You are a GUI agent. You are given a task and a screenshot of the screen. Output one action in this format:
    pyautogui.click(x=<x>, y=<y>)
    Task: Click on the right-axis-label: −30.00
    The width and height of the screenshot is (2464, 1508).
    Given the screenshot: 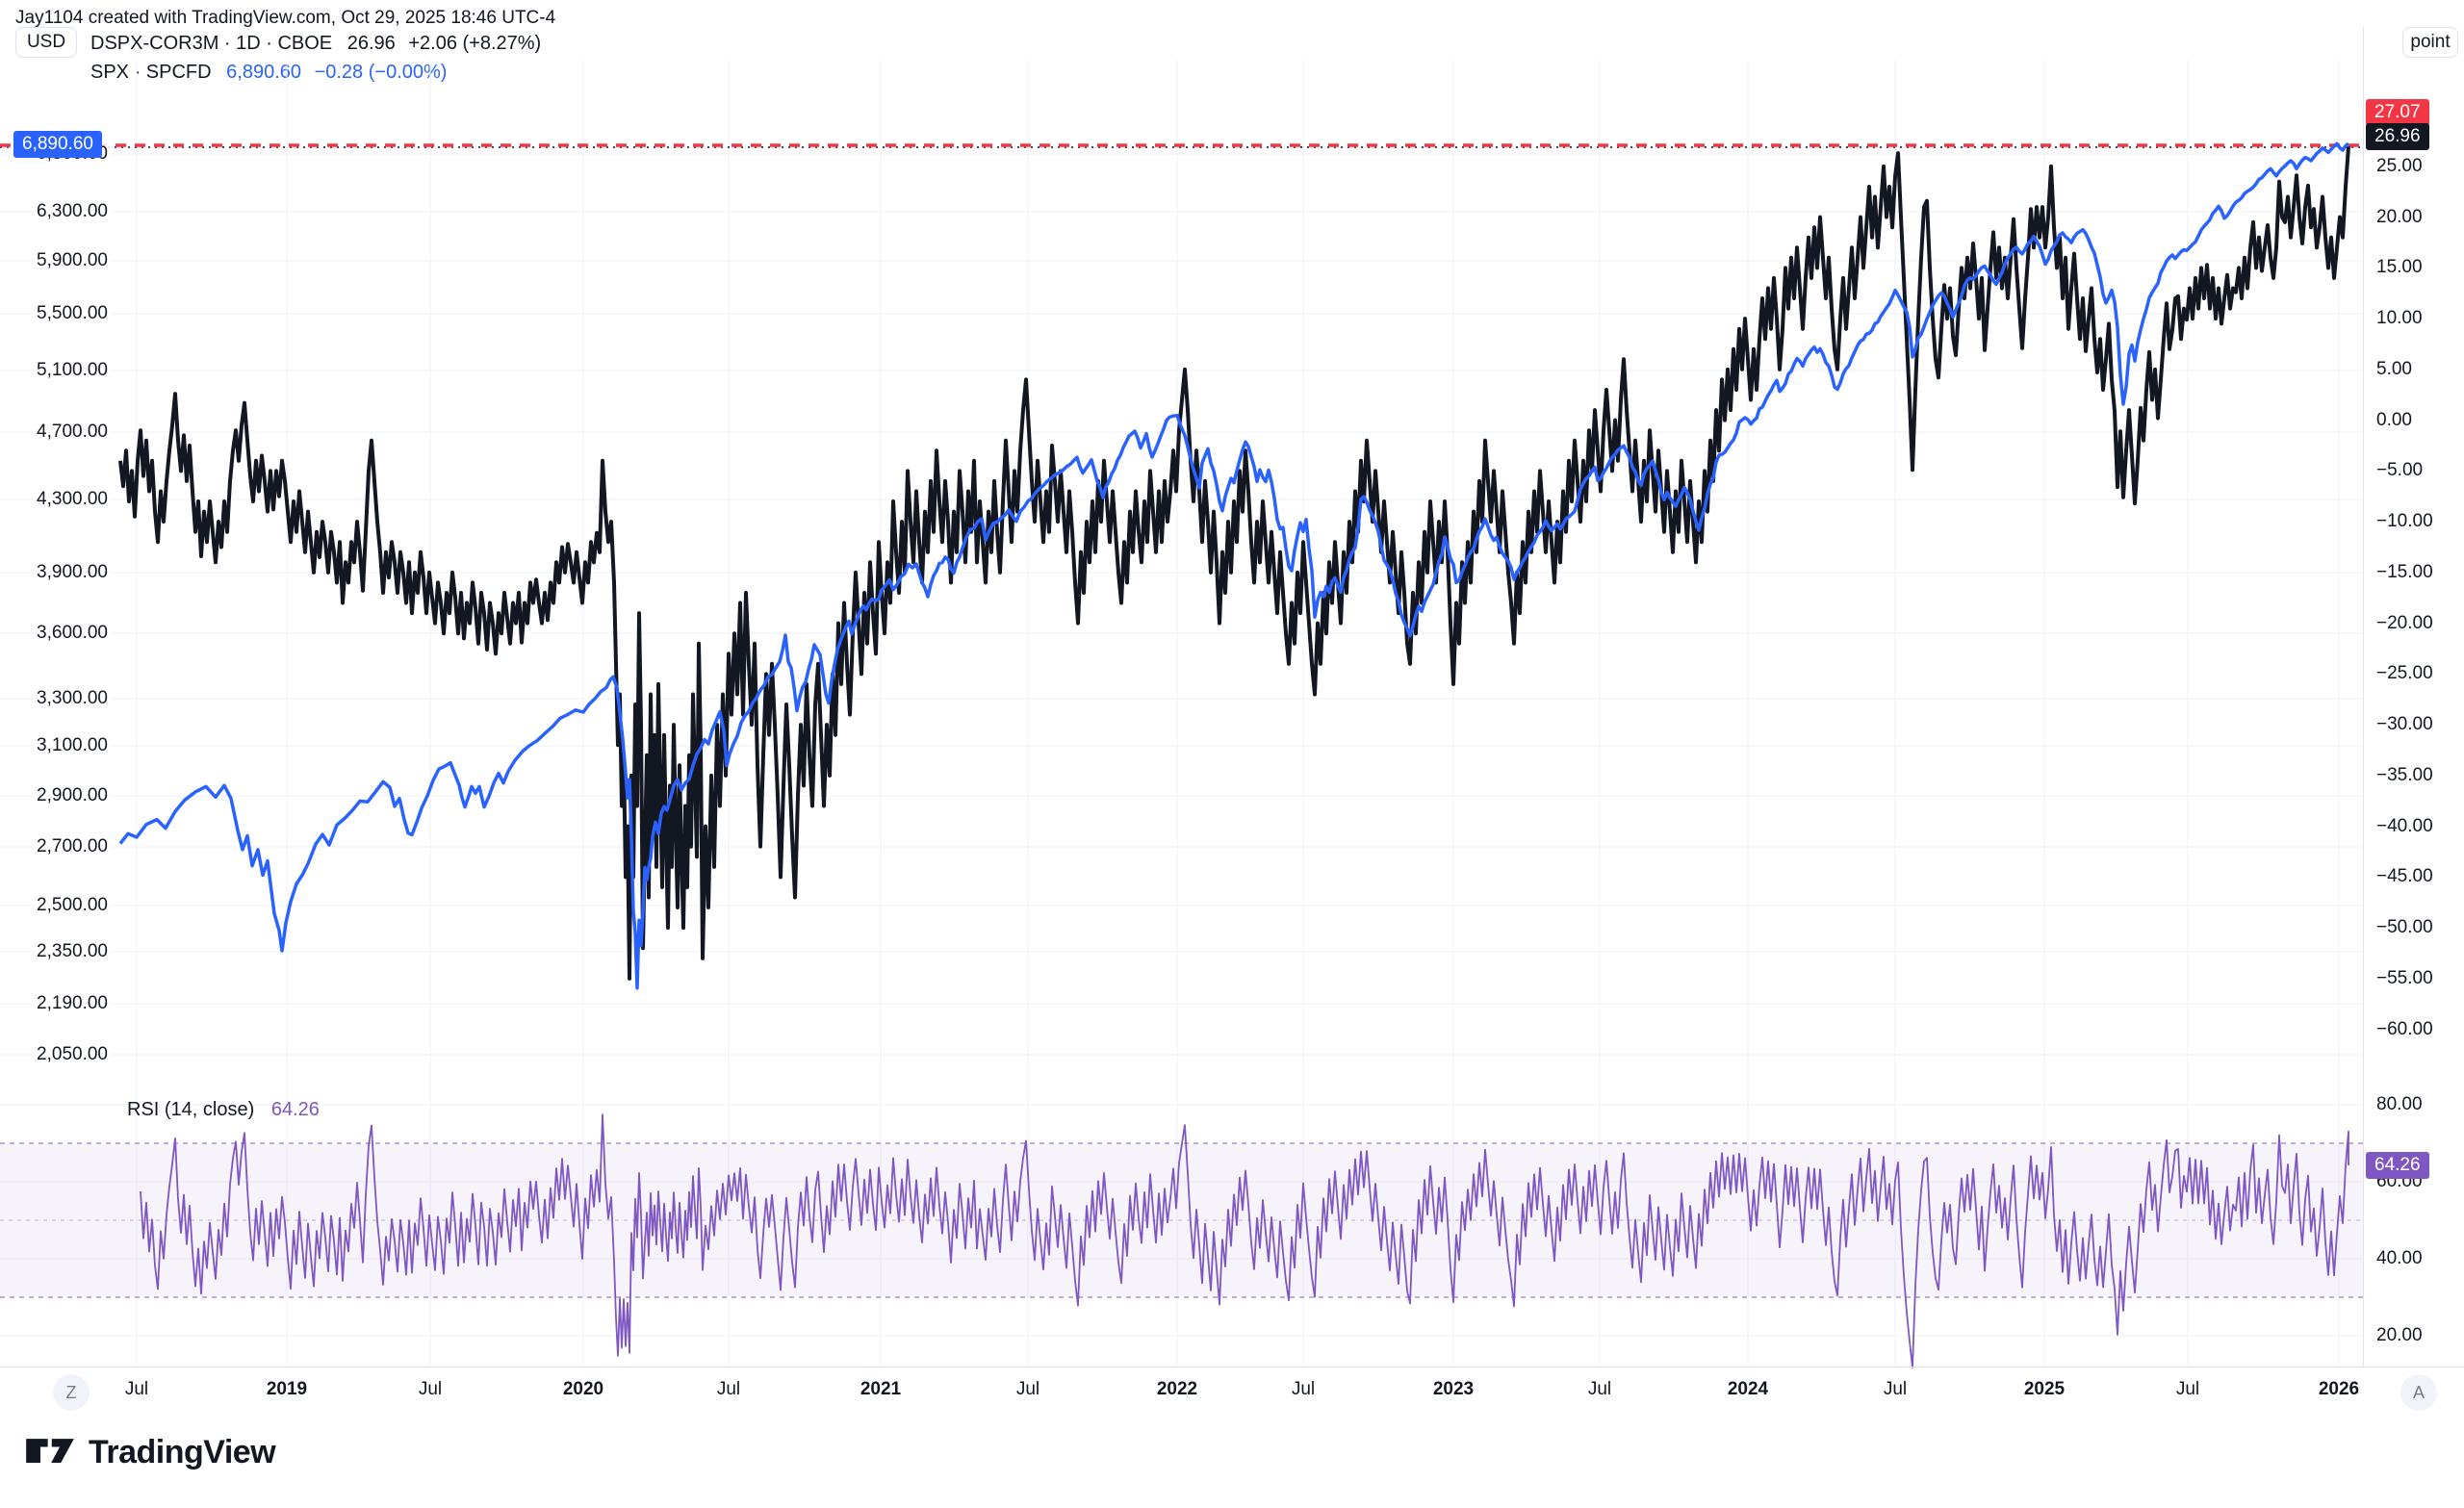 What is the action you would take?
    pyautogui.click(x=2405, y=724)
    